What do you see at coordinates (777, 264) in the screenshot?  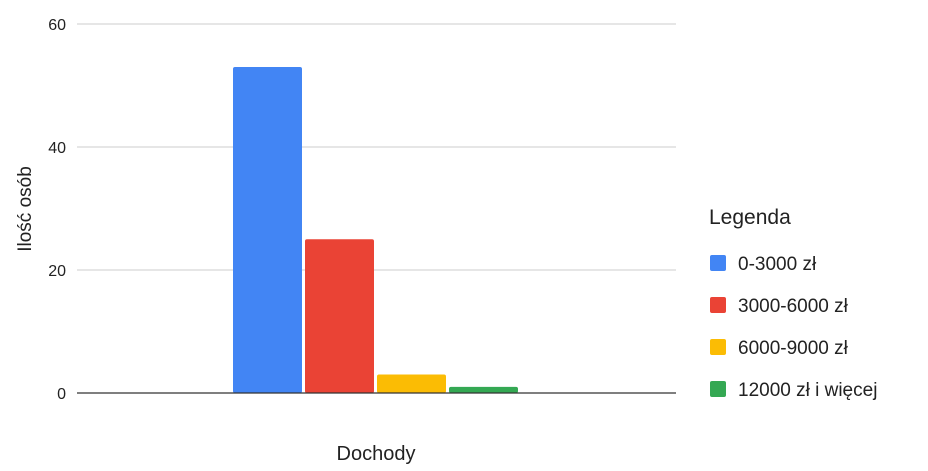 I see `legend-label-1: 0-3000 zł` at bounding box center [777, 264].